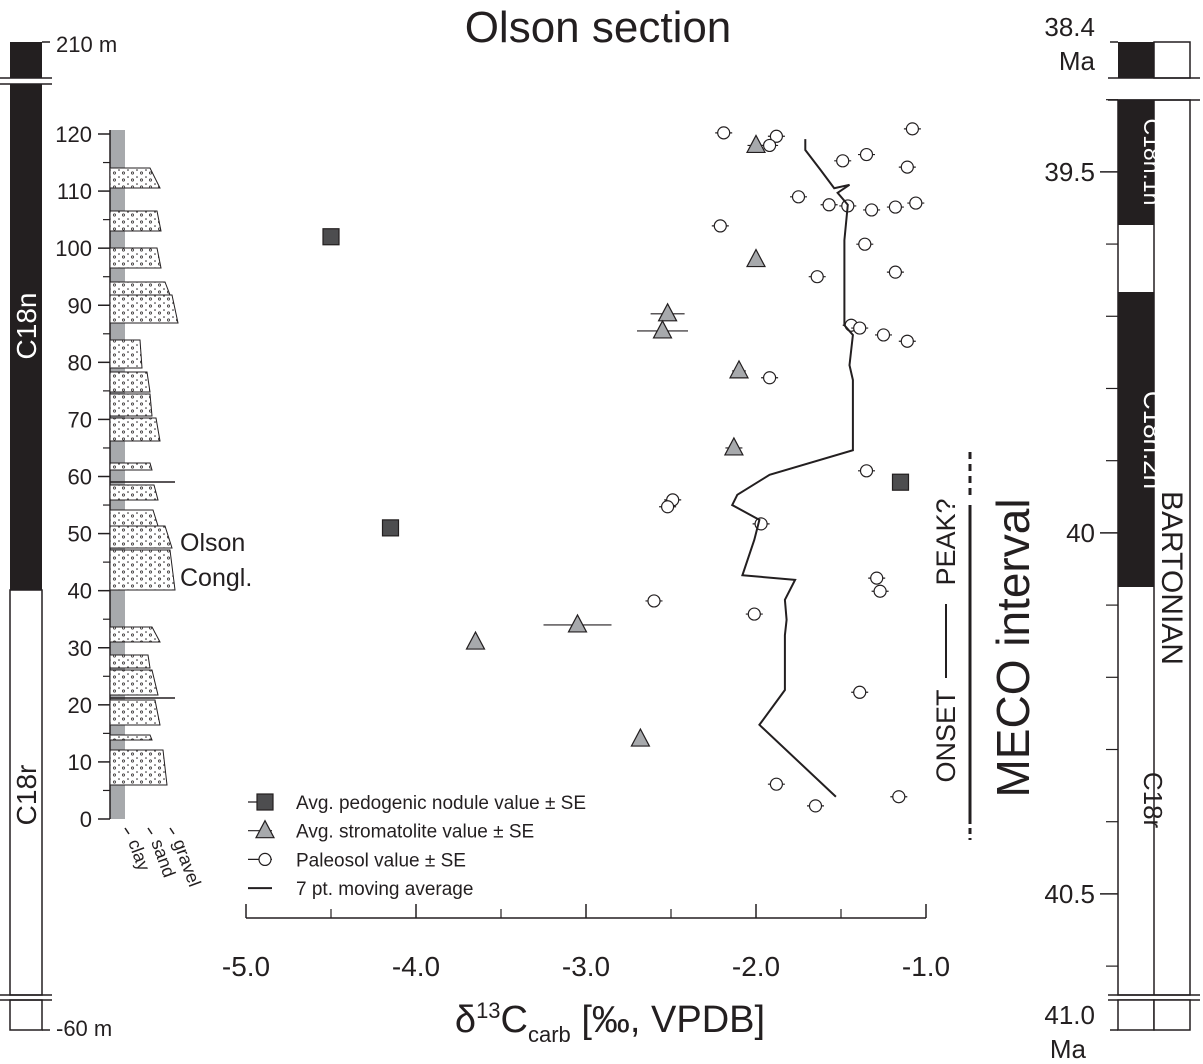 The width and height of the screenshot is (1203, 1064). What do you see at coordinates (1152, 162) in the screenshot?
I see `chron-label: C18n.1n` at bounding box center [1152, 162].